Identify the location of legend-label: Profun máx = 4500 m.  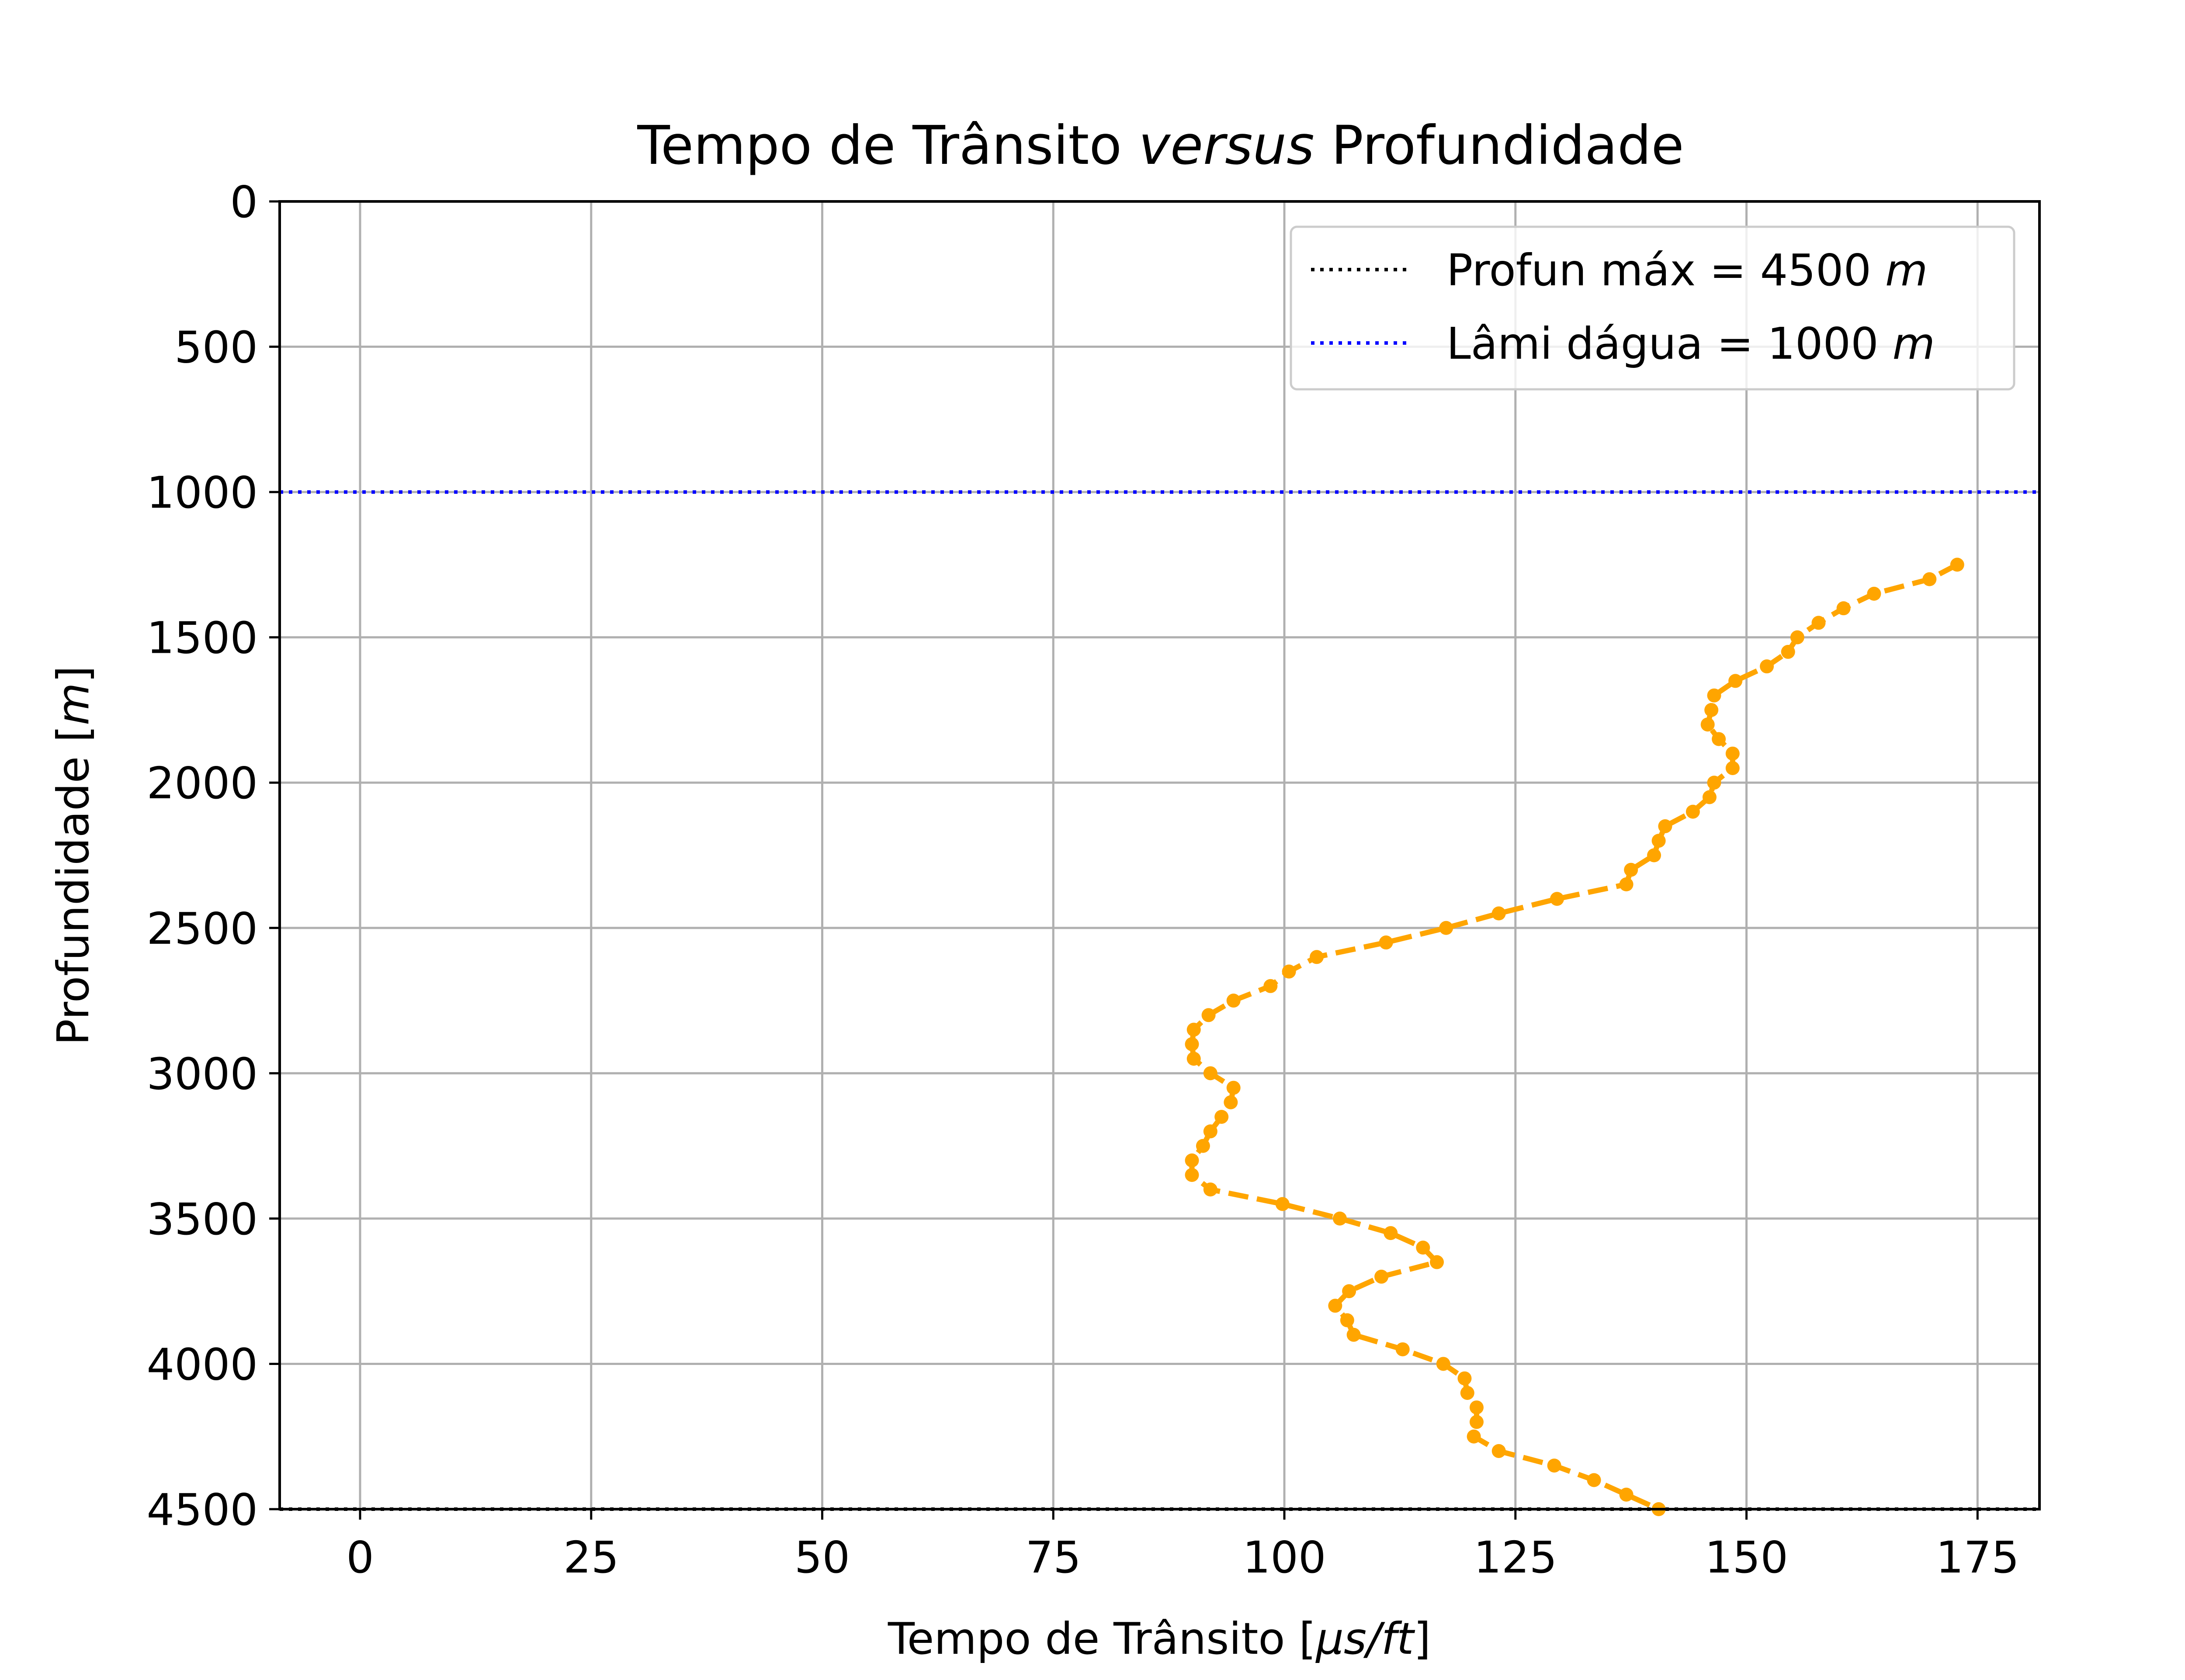
(1687, 271).